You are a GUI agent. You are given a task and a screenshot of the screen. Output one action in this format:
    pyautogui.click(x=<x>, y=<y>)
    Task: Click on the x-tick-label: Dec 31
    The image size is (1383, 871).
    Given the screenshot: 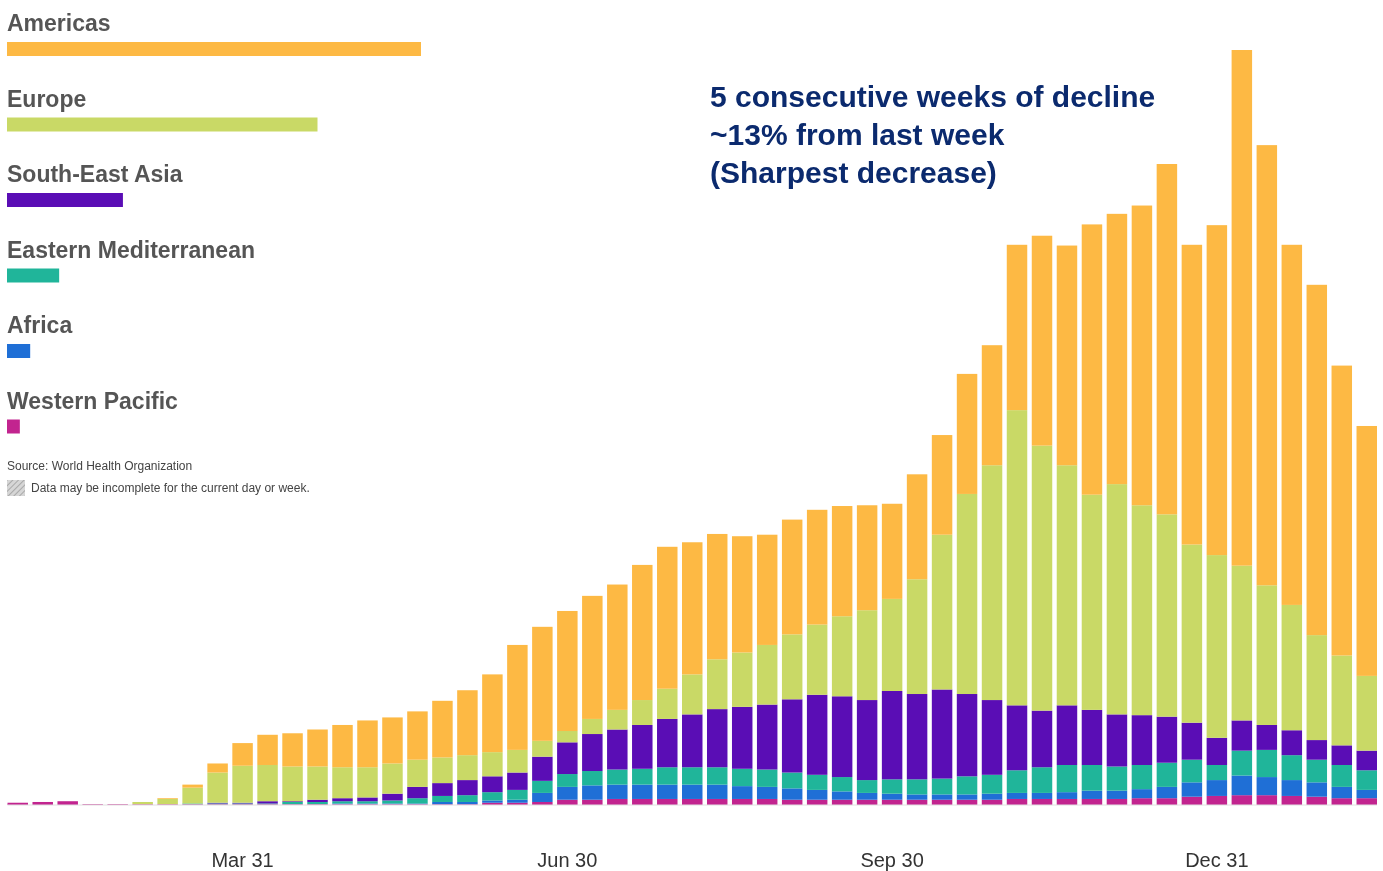 What is the action you would take?
    pyautogui.click(x=1217, y=860)
    